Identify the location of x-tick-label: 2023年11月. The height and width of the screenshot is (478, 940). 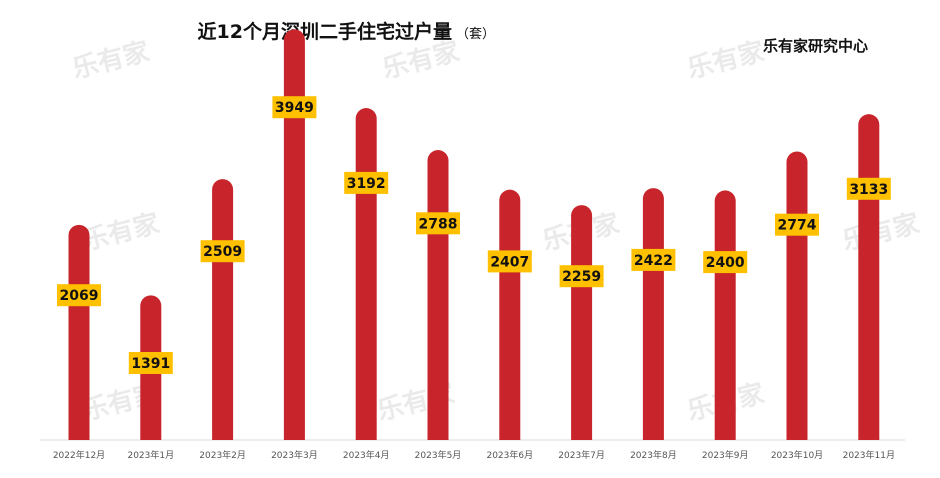
(869, 455).